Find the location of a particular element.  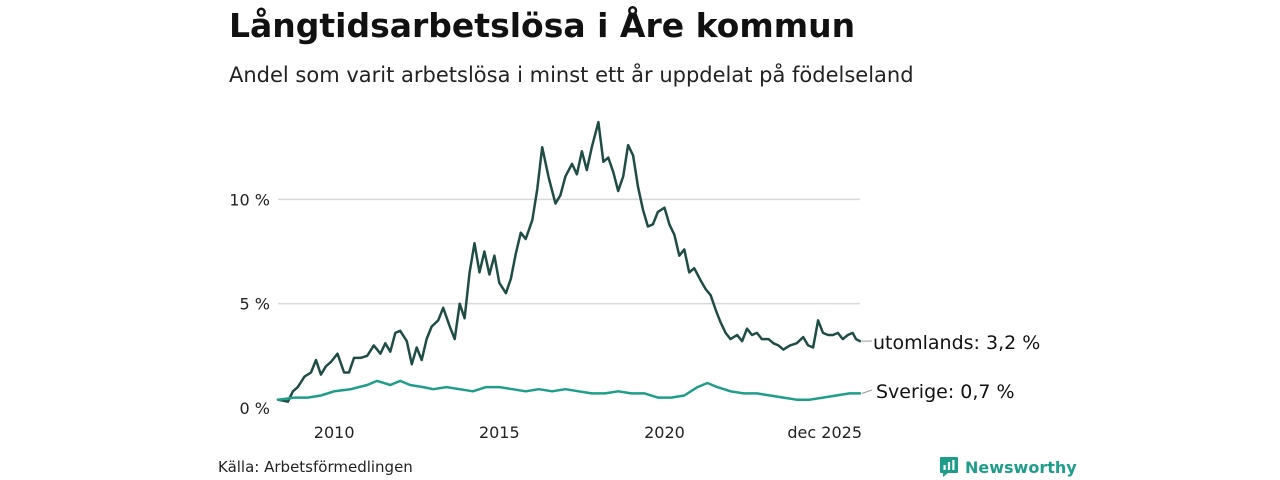

series-end-labels: utomlands: 3,2 % Sverige: 0,7 % is located at coordinates (950, 367).